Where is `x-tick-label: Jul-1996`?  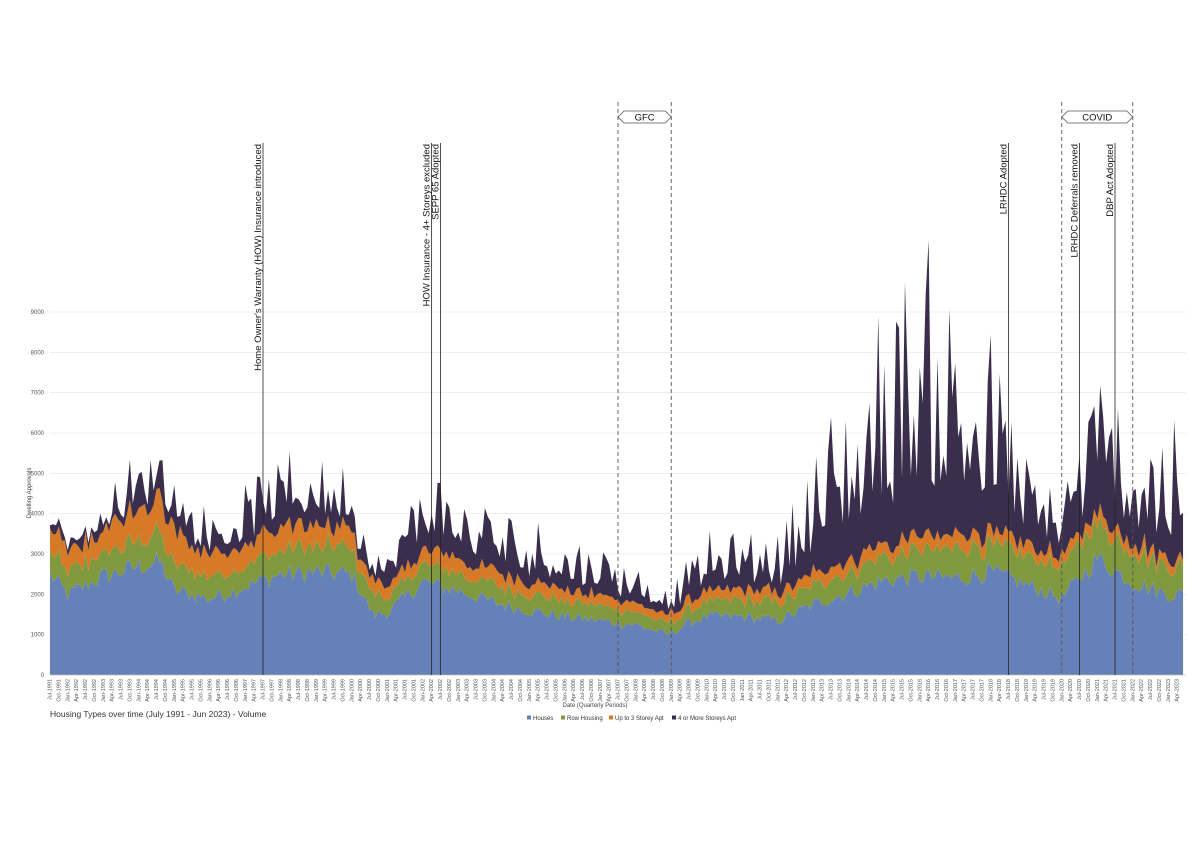 x-tick-label: Jul-1996 is located at coordinates (228, 689).